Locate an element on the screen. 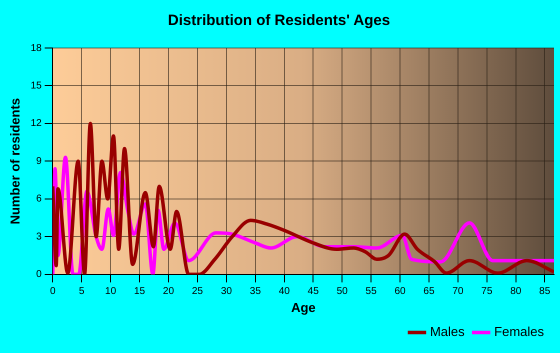 This screenshot has height=353, width=560. x-tick-label: 80 is located at coordinates (516, 292).